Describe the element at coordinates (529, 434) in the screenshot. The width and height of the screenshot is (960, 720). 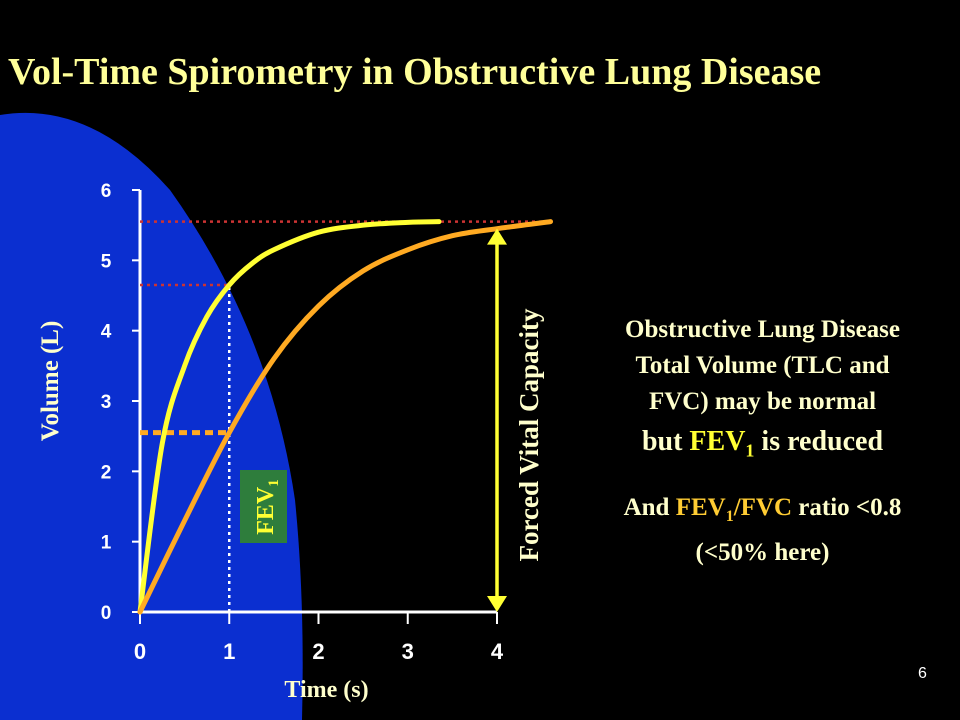
I see `fvc-label: Forced Vital Capacity` at that location.